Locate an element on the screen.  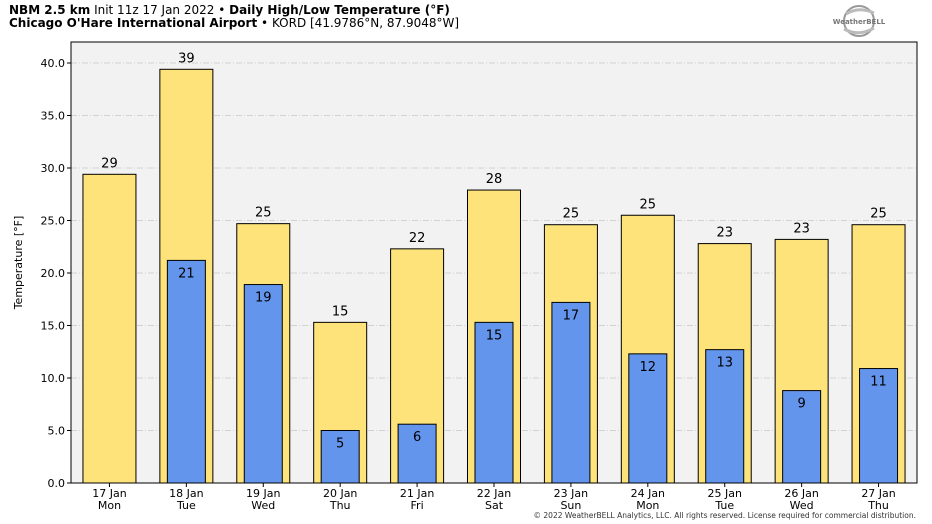
y-tick-label: 15.0 is located at coordinates (53, 326).